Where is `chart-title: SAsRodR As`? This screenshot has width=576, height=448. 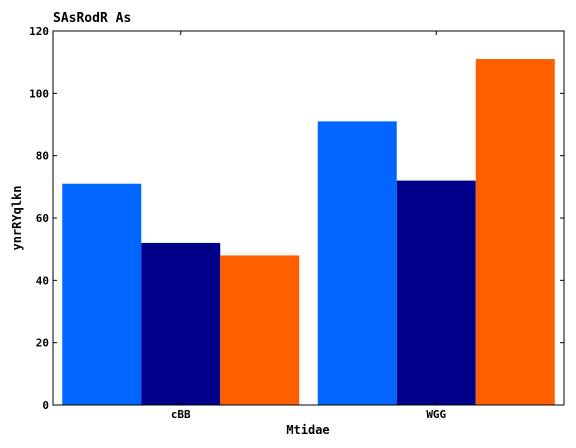 chart-title: SAsRodR As is located at coordinates (92, 18).